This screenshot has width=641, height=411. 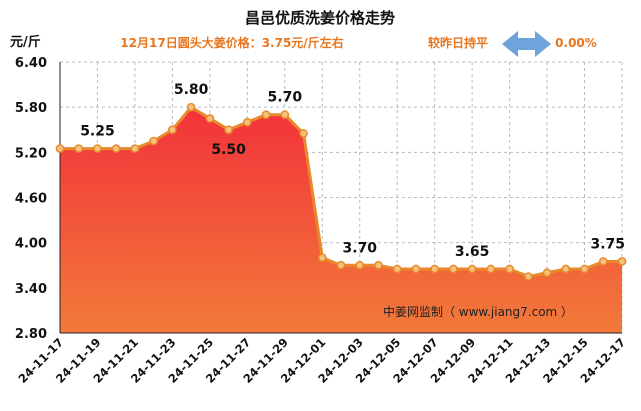 What do you see at coordinates (31, 63) in the screenshot?
I see `y-tick-label: 6.40` at bounding box center [31, 63].